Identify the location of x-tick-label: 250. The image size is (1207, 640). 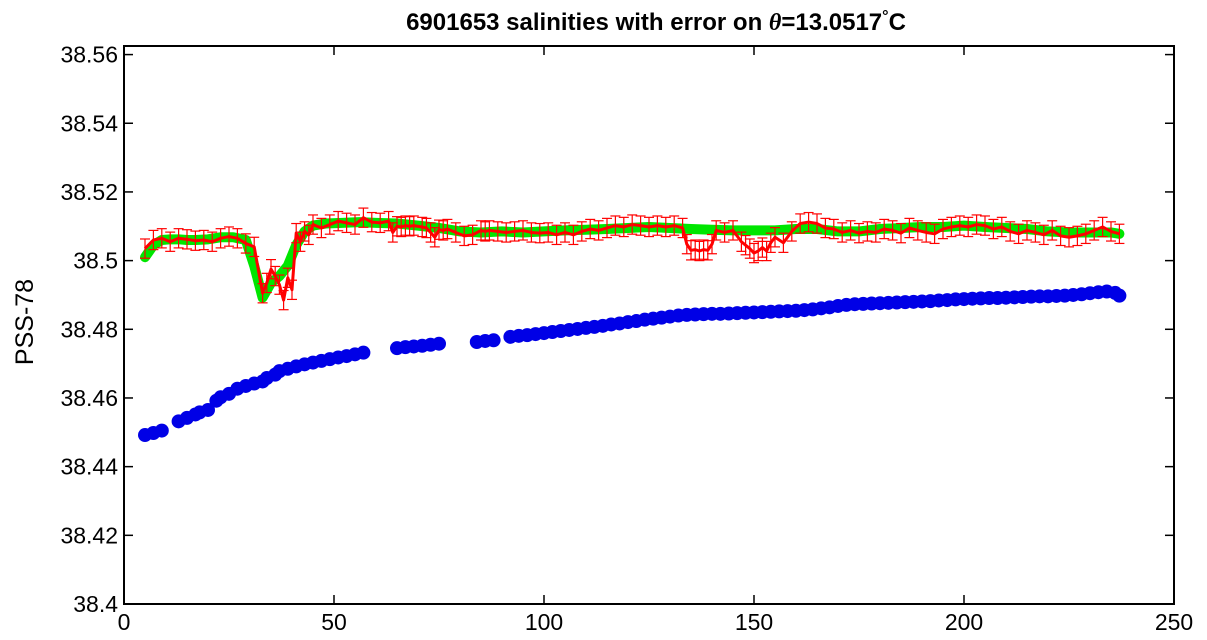
(1174, 622).